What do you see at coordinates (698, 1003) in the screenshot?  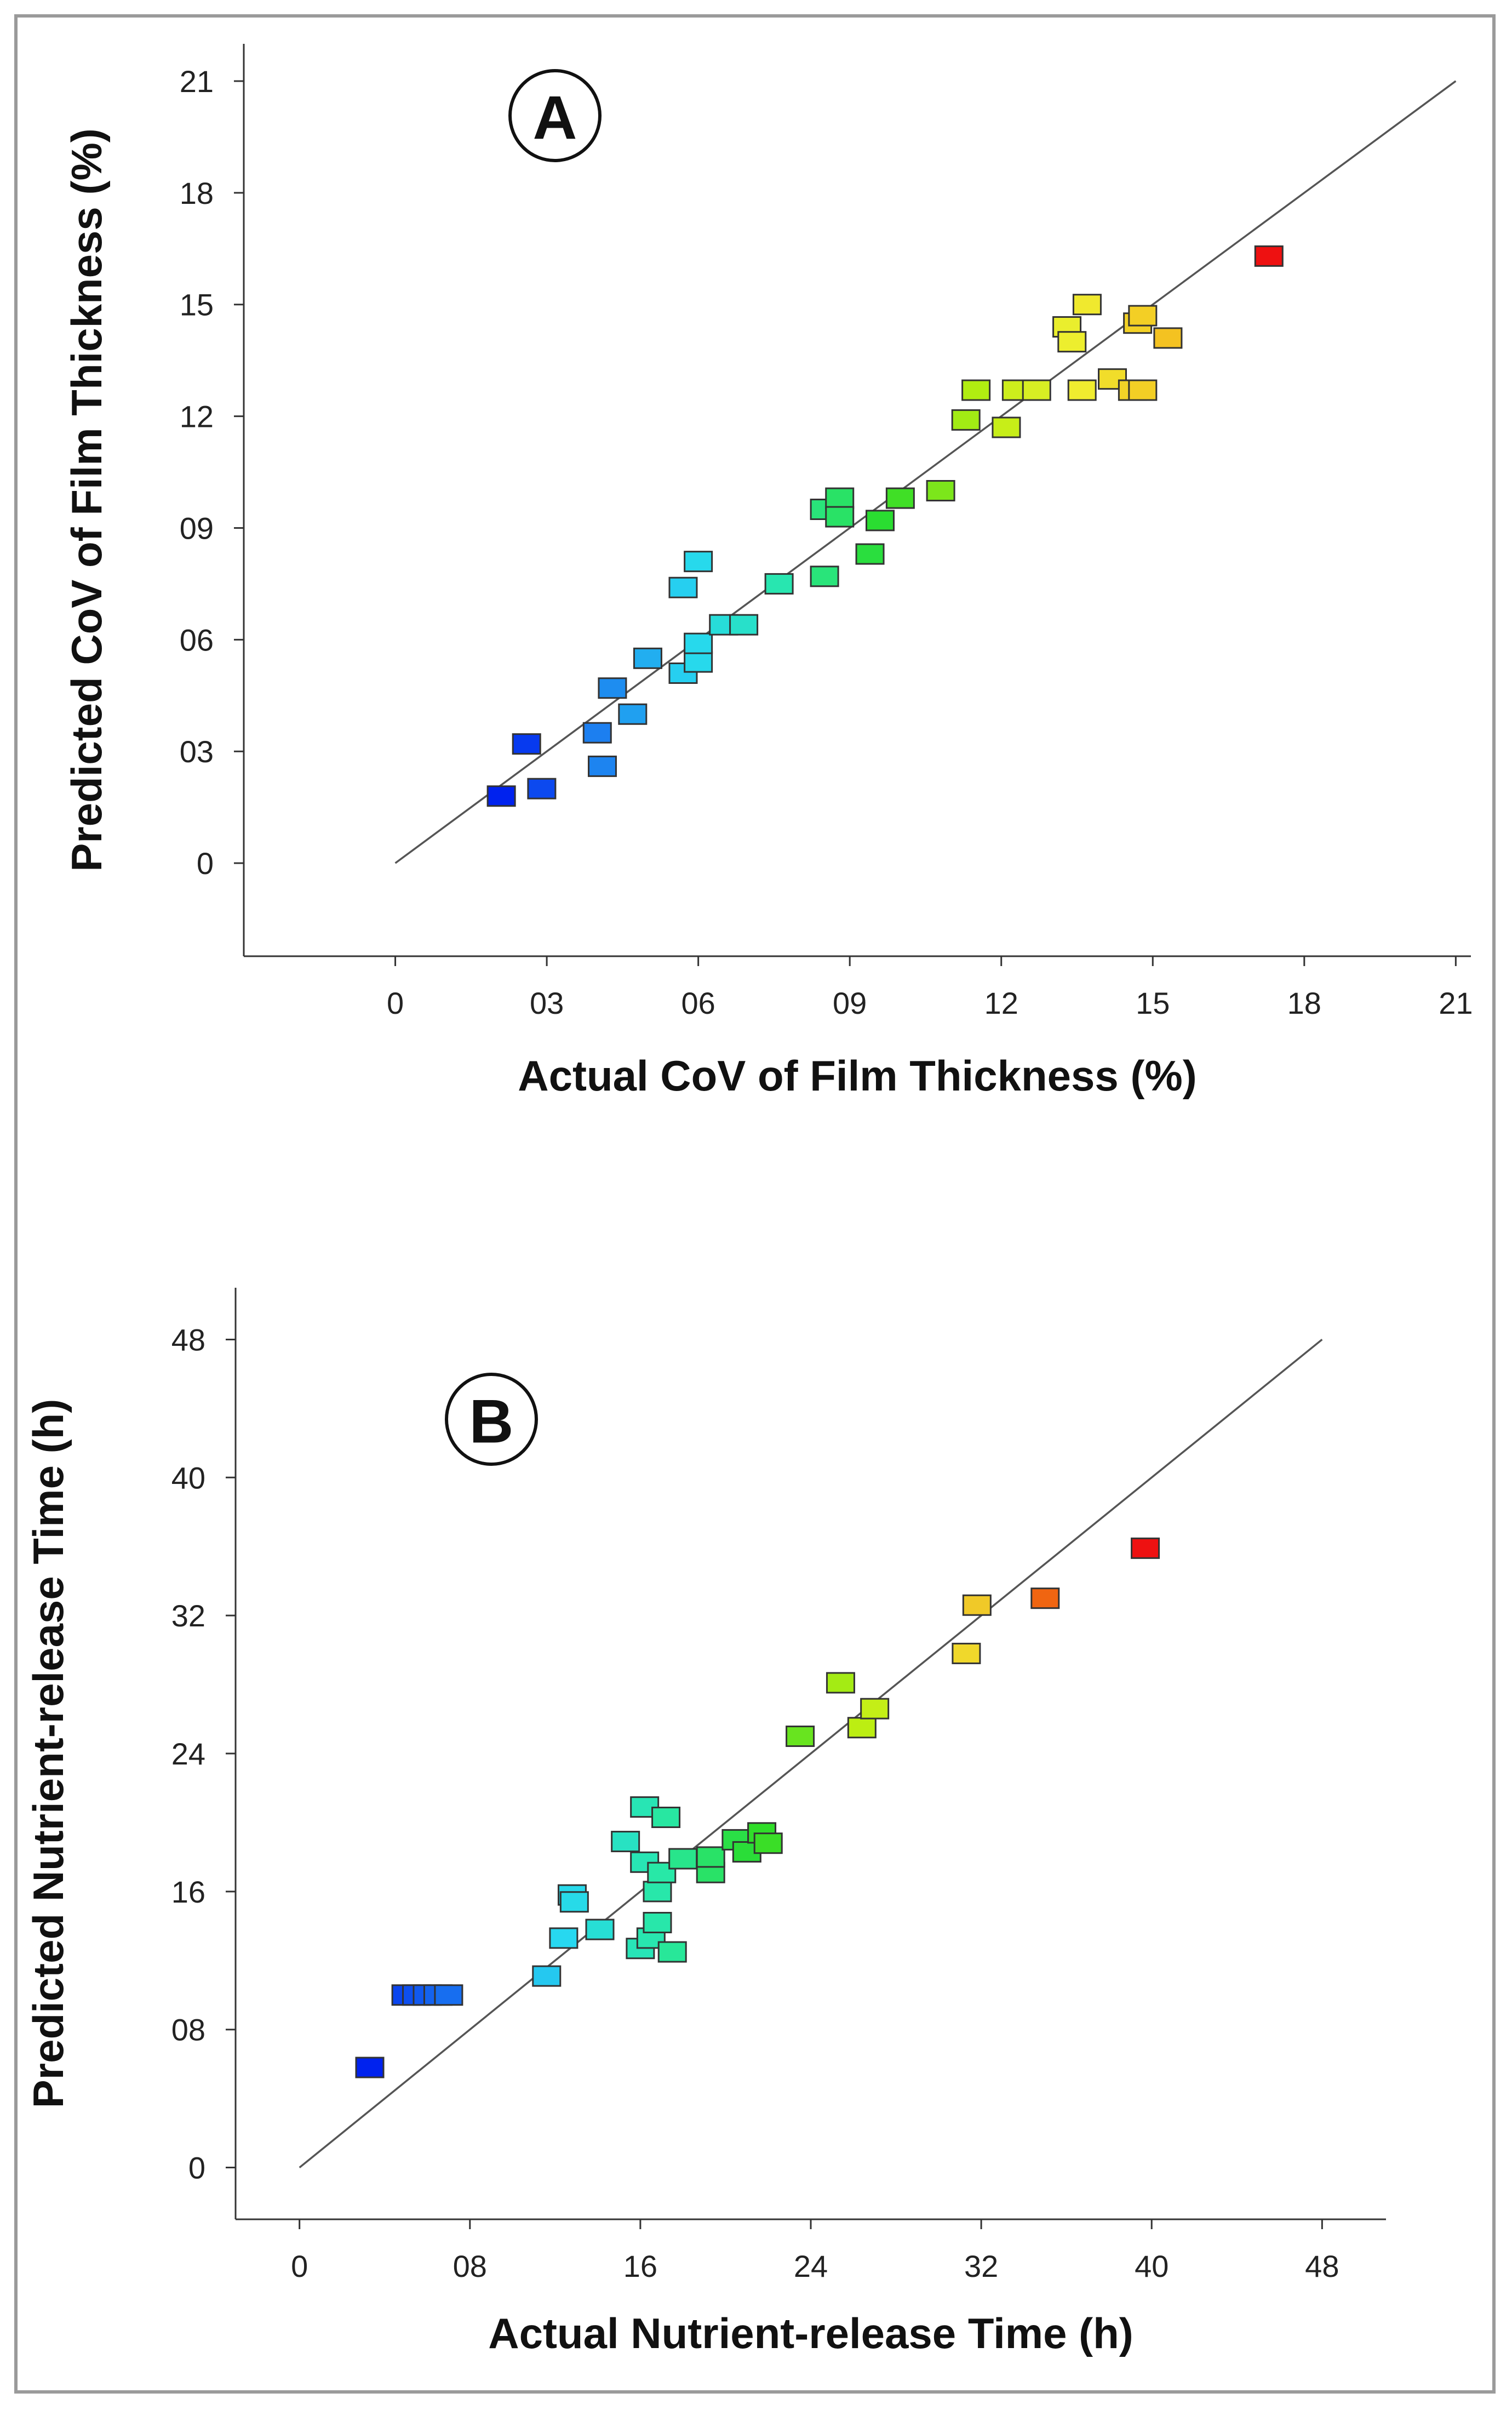 I see `panel-a-x-tick-label: 06` at bounding box center [698, 1003].